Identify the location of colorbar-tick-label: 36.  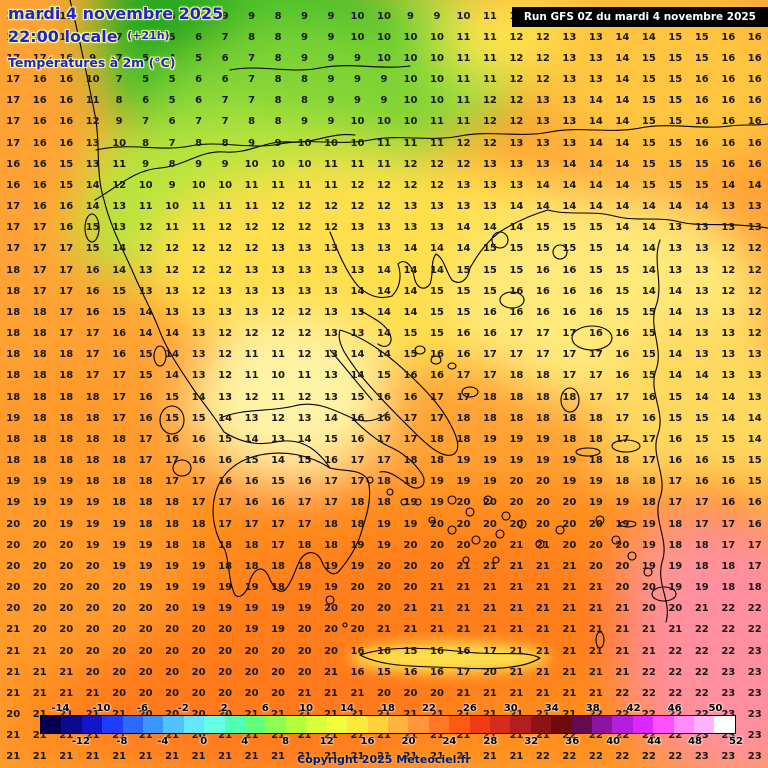
(572, 741).